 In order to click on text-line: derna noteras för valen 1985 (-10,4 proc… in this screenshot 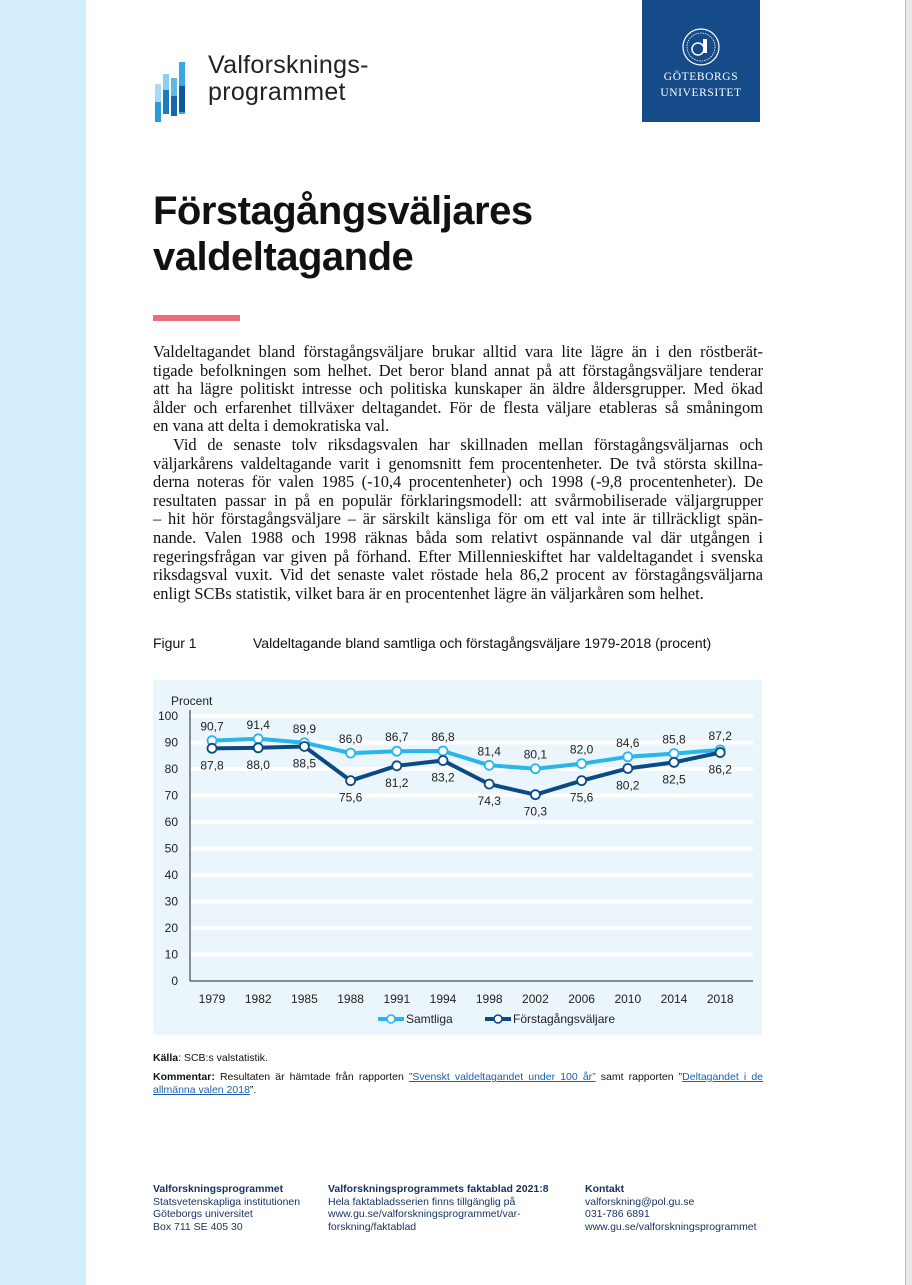, I will do `click(458, 482)`.